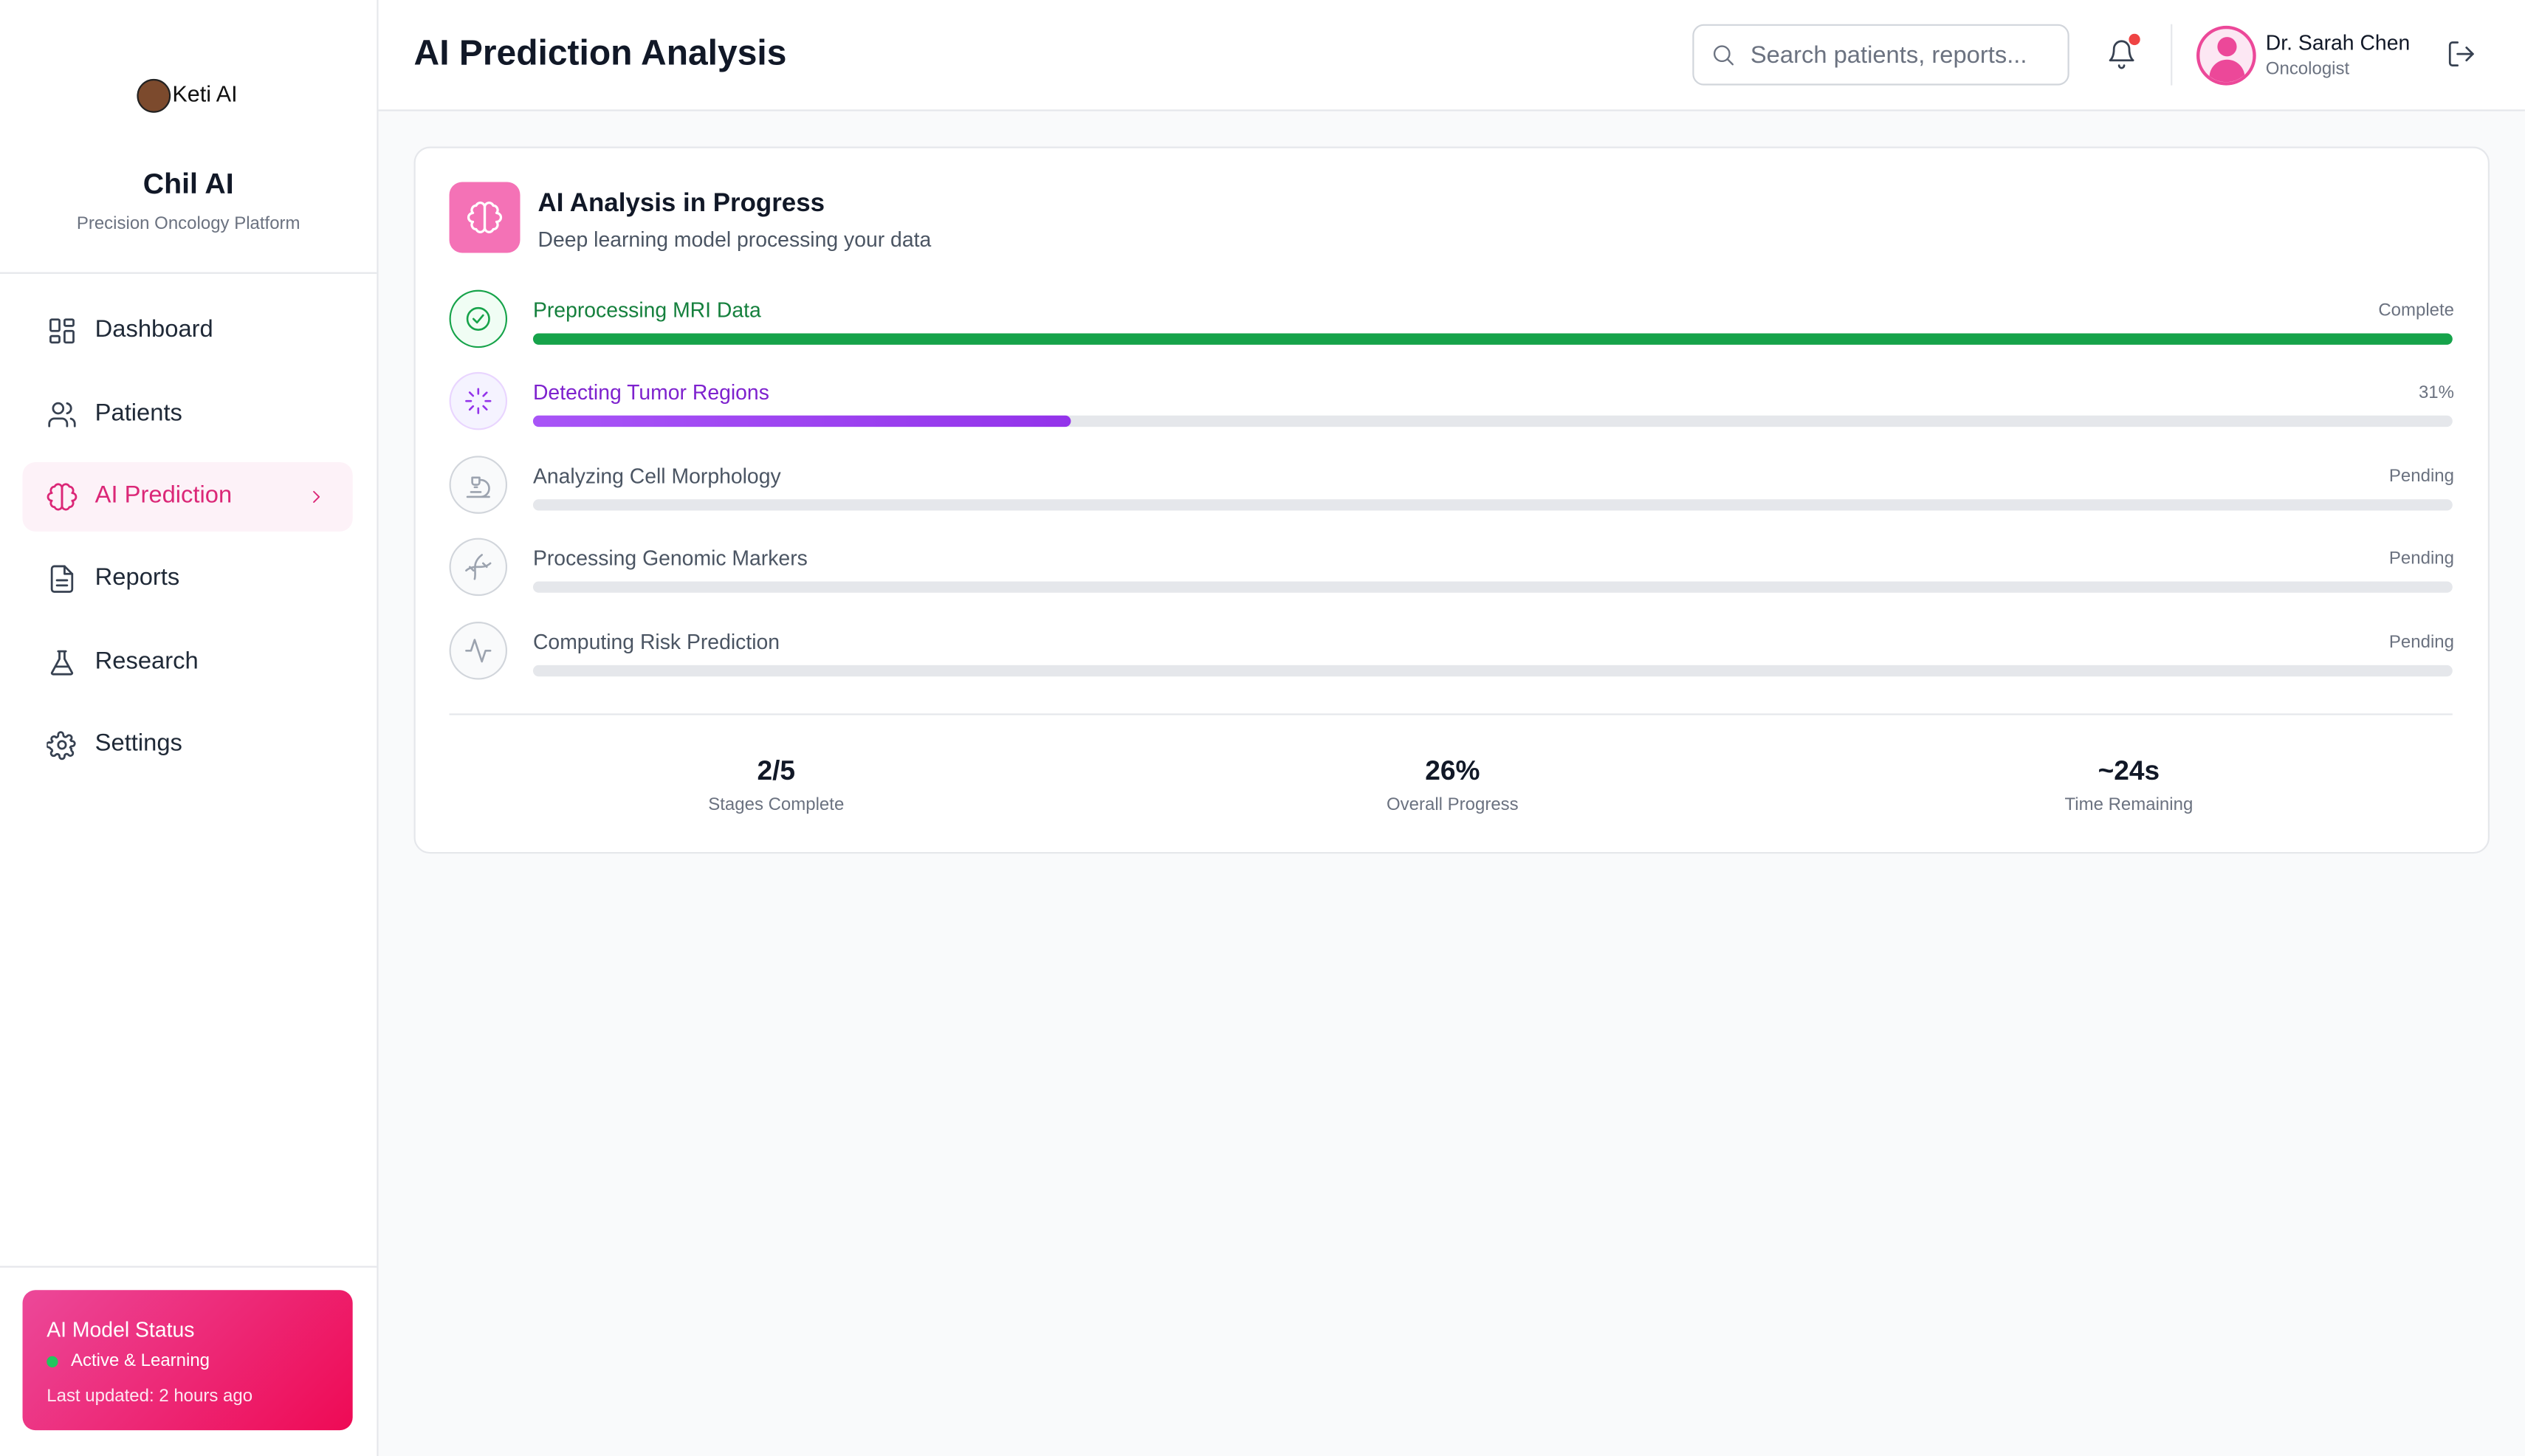  What do you see at coordinates (2308, 69) in the screenshot?
I see `user-role: Oncologist` at bounding box center [2308, 69].